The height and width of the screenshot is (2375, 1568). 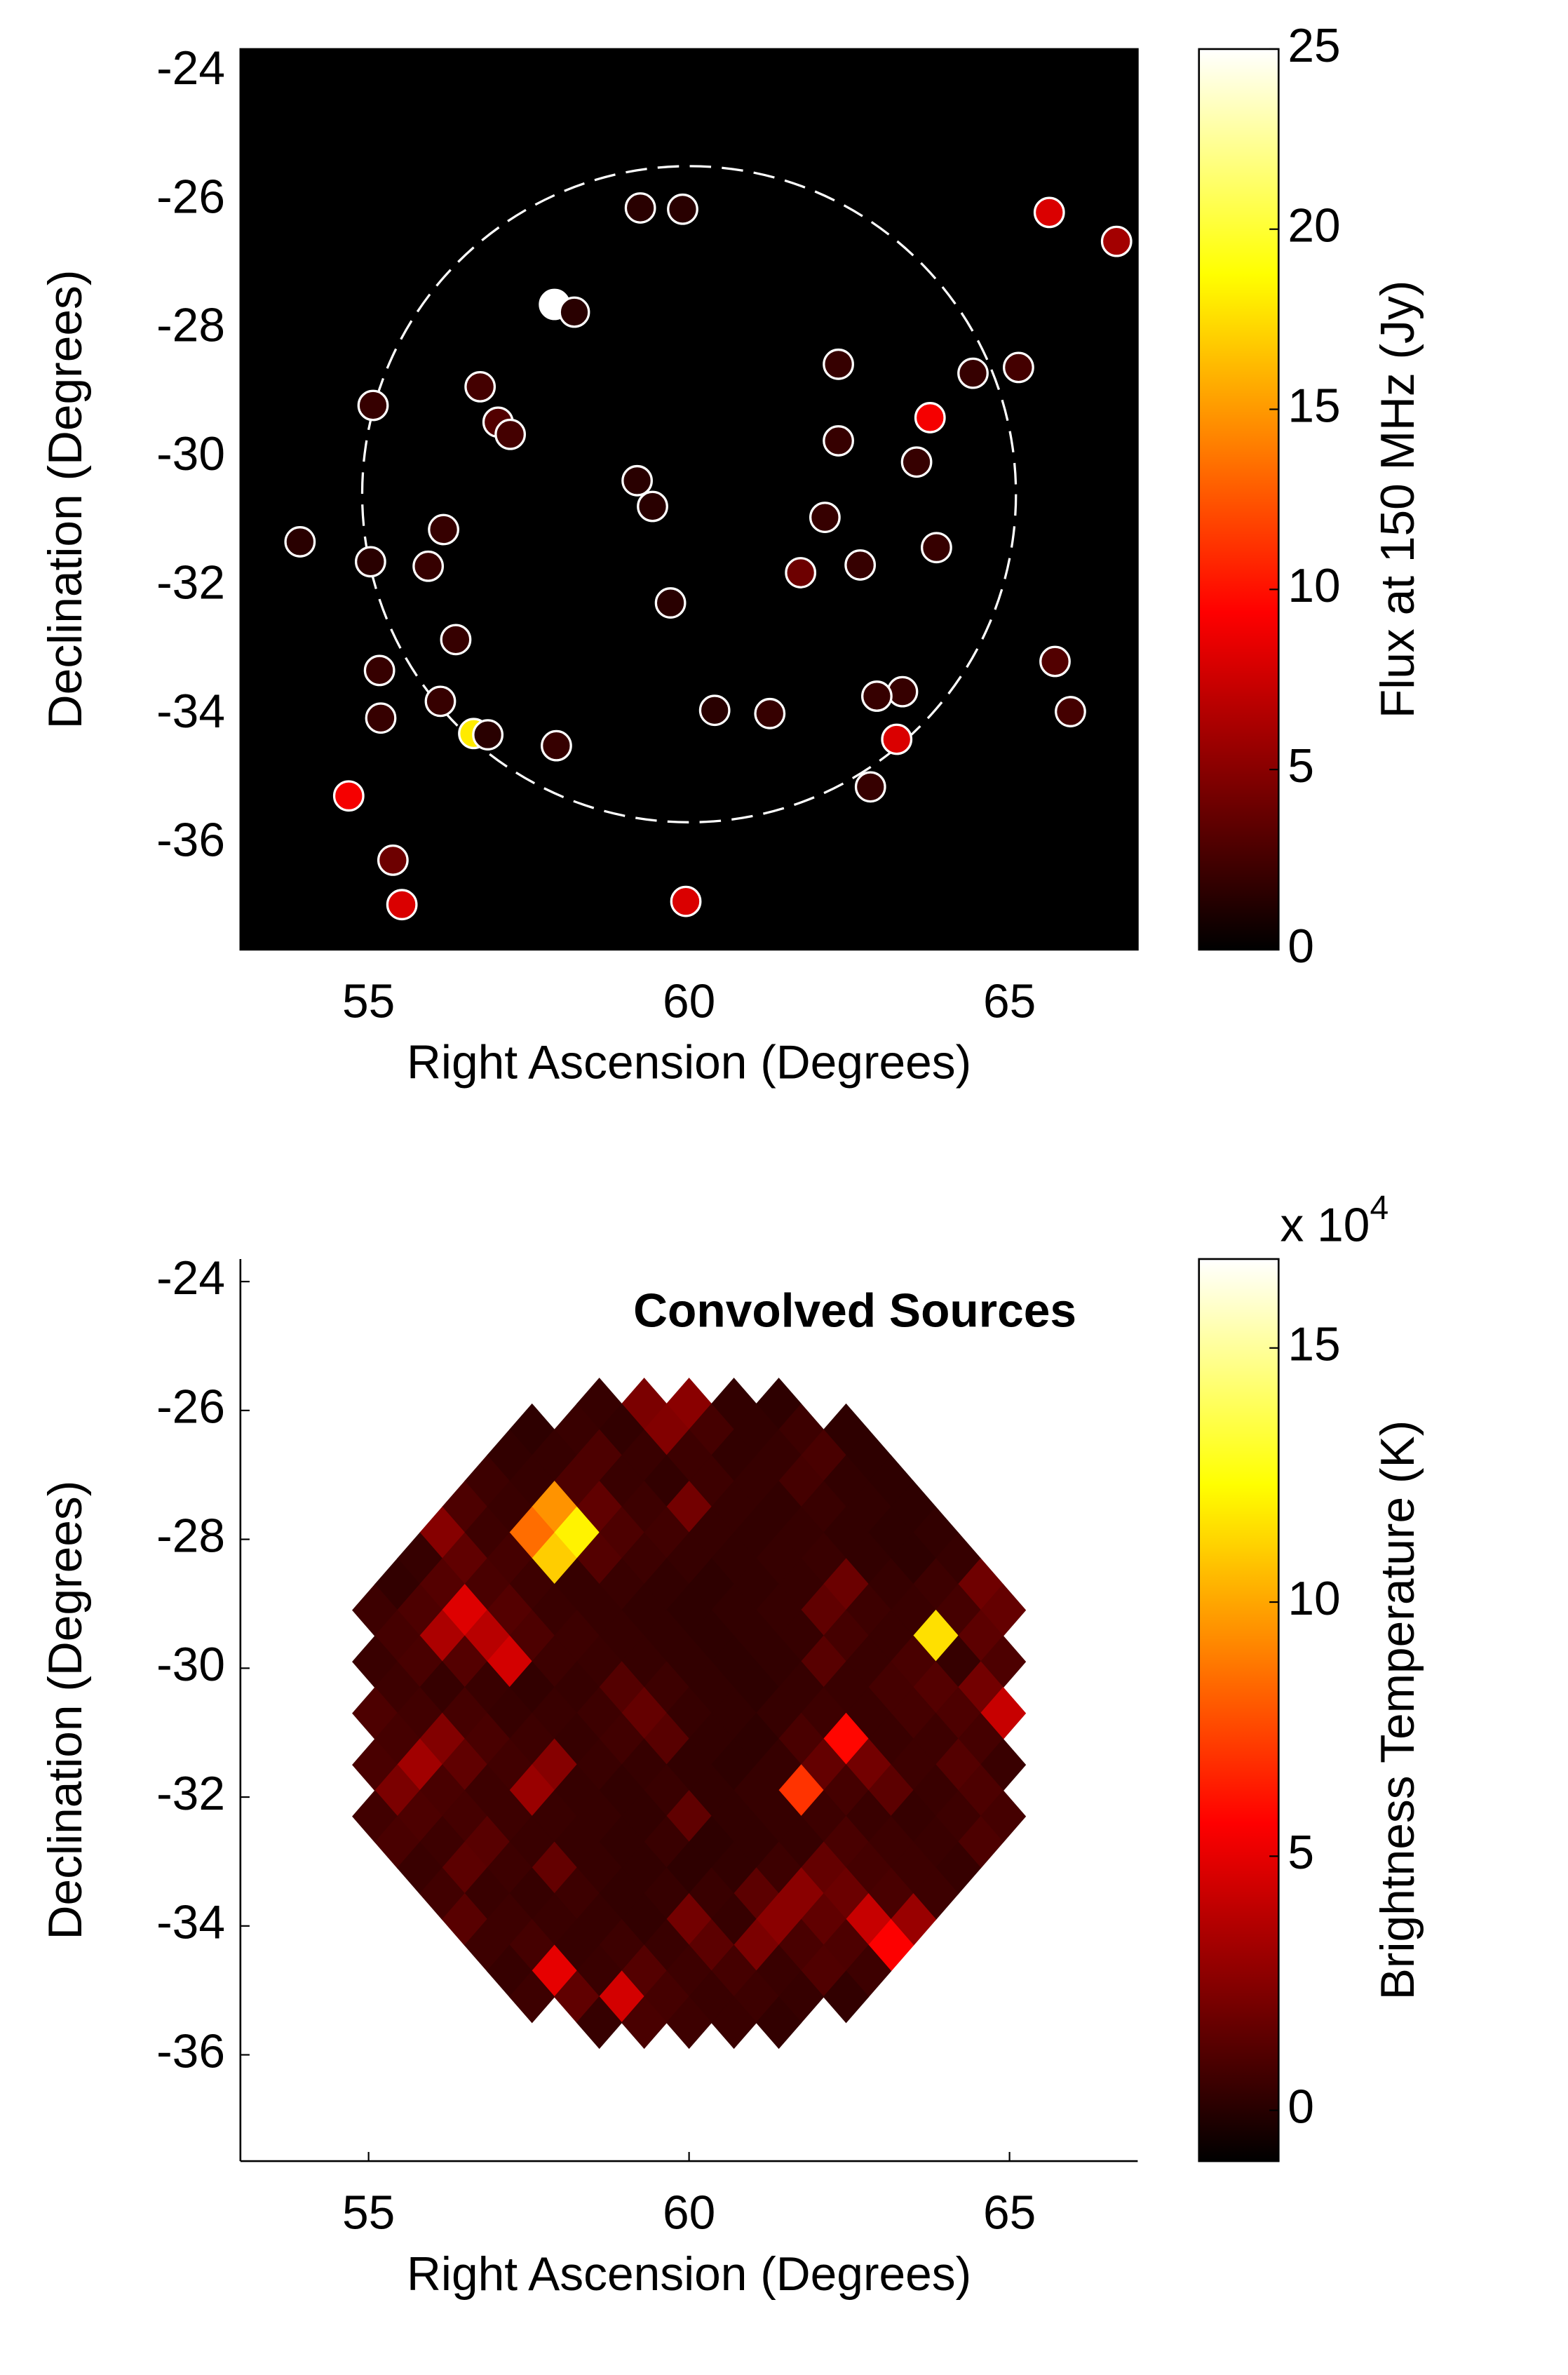 I want to click on colorbar-multiplier: x 104, so click(x=1334, y=1220).